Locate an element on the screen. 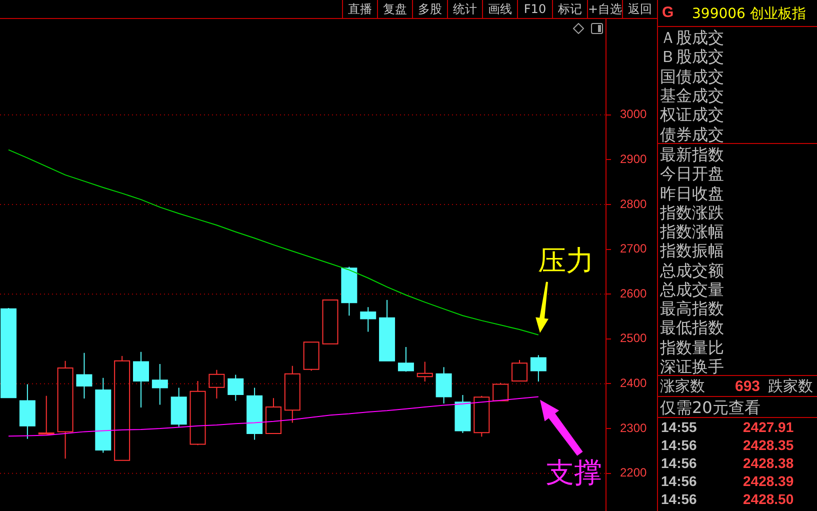 The height and width of the screenshot is (511, 817). text: 国债成交 is located at coordinates (692, 76).